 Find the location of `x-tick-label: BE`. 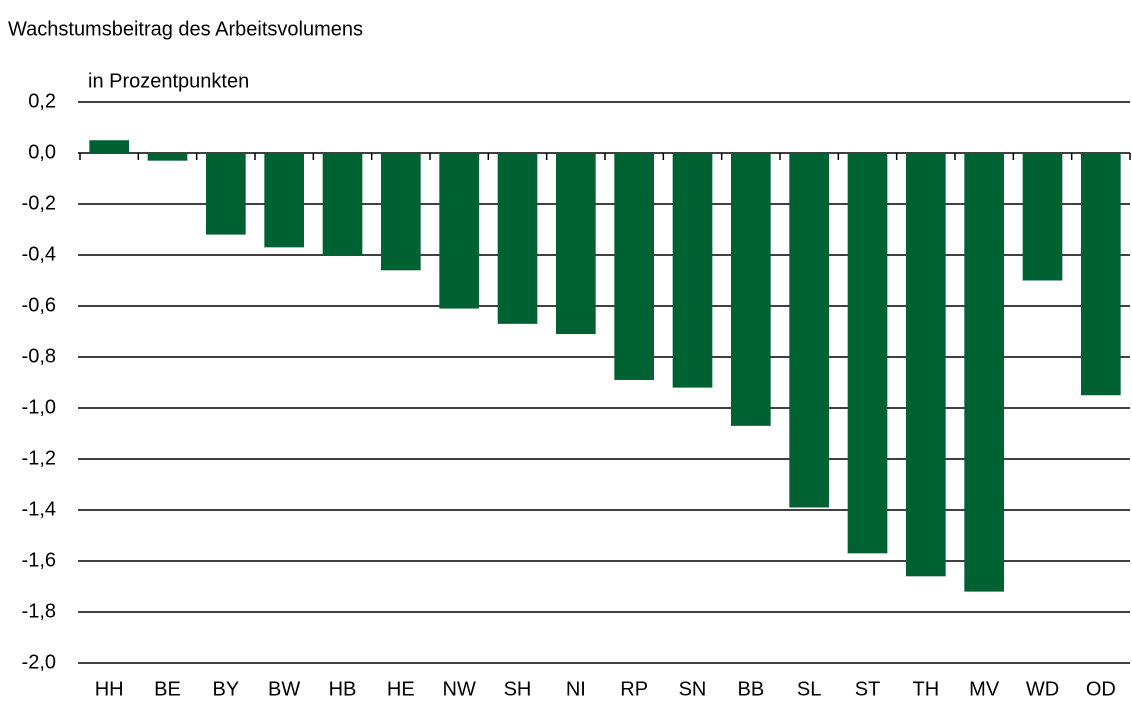

x-tick-label: BE is located at coordinates (167, 689).